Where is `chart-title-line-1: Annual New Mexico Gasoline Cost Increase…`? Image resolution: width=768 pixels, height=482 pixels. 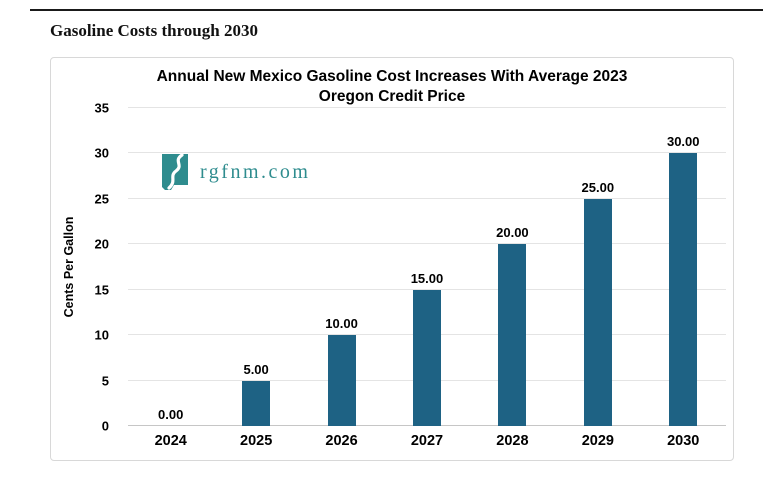
chart-title-line-1: Annual New Mexico Gasoline Cost Increase… is located at coordinates (392, 76).